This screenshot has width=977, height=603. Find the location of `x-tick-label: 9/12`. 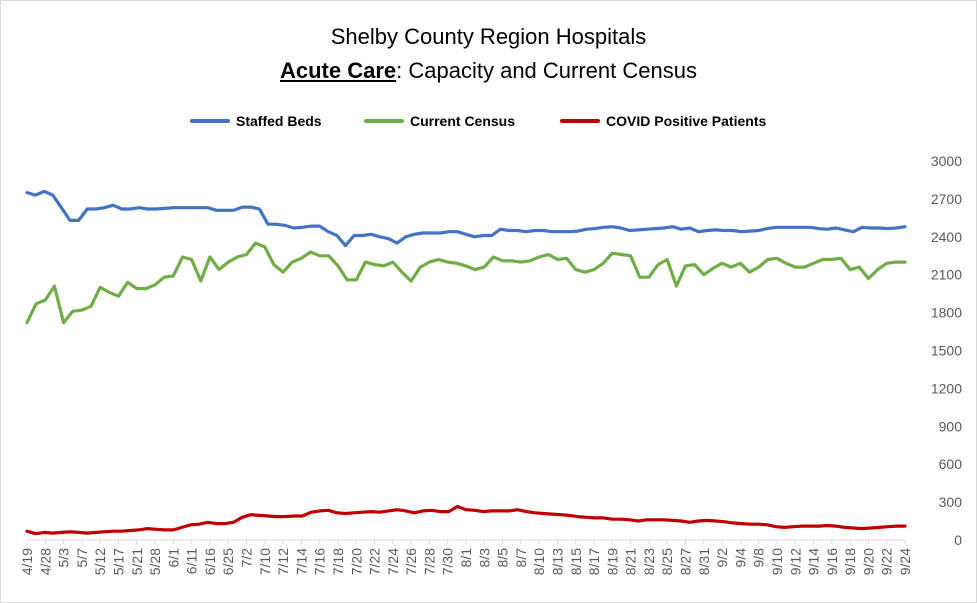

x-tick-label: 9/12 is located at coordinates (795, 561).